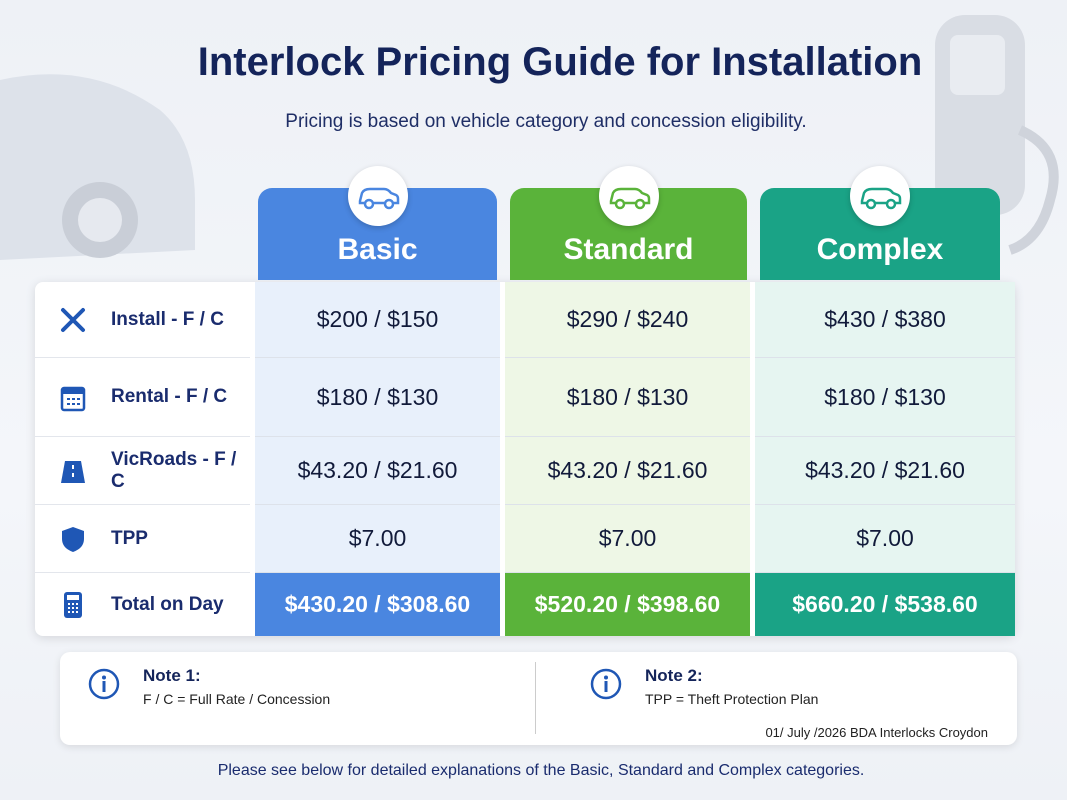  I want to click on note-title: Note 2:, so click(674, 675).